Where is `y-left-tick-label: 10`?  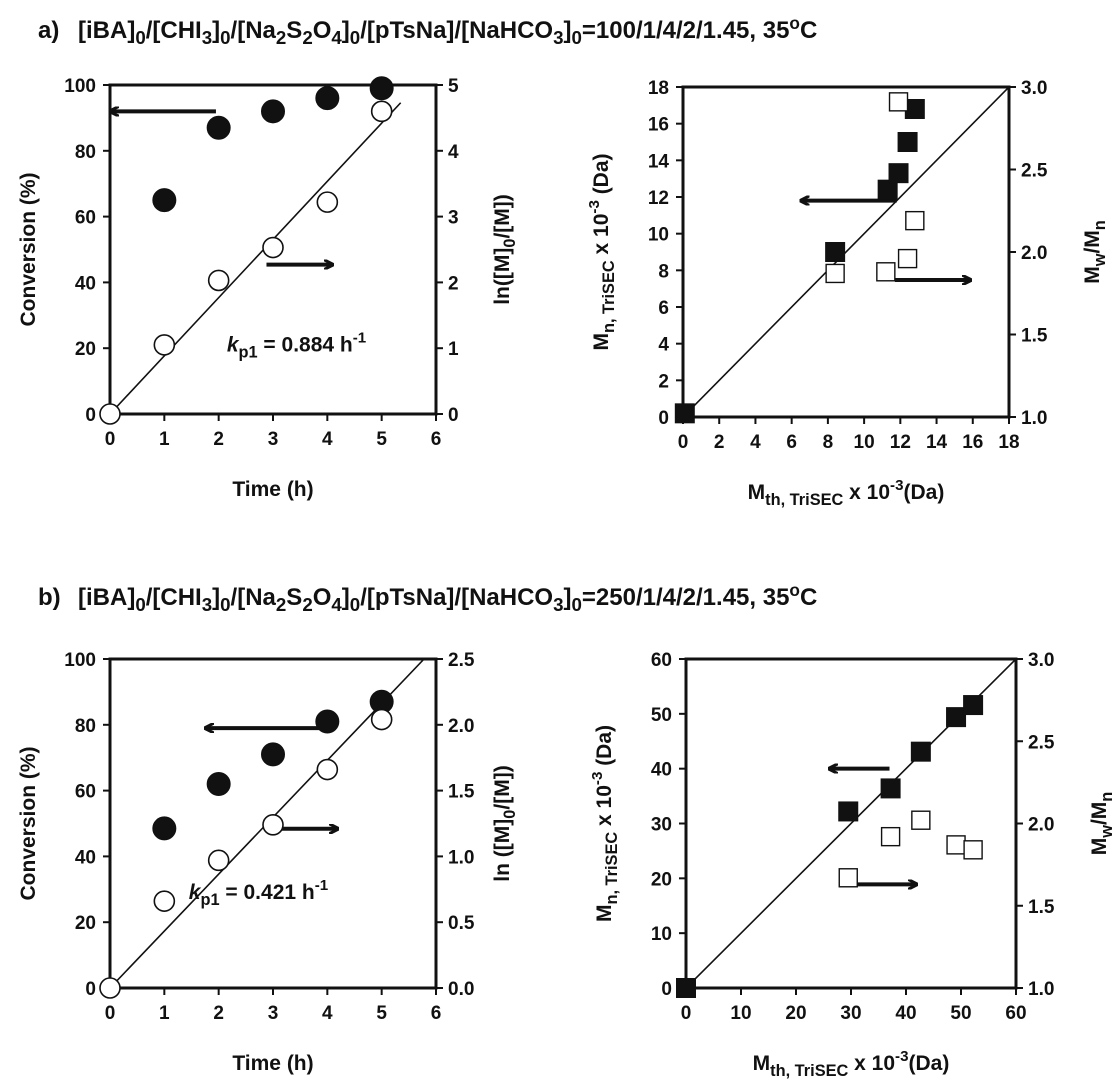 y-left-tick-label: 10 is located at coordinates (658, 235).